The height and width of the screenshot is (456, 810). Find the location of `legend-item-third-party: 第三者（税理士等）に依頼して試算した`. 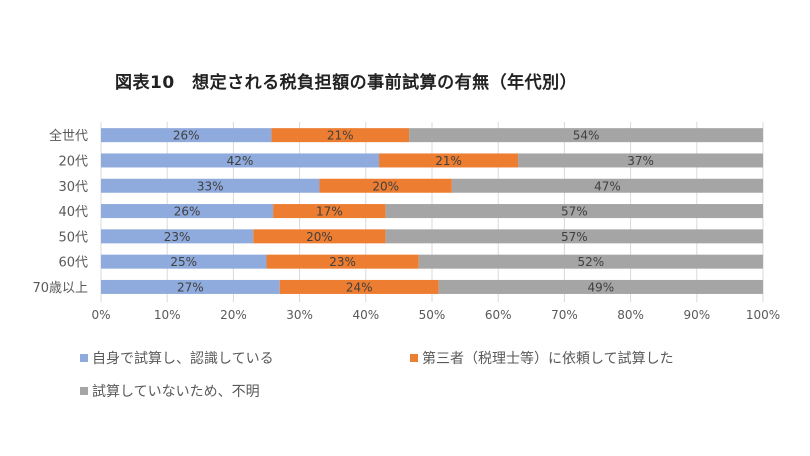

legend-item-third-party: 第三者（税理士等）に依頼して試算した is located at coordinates (542, 358).